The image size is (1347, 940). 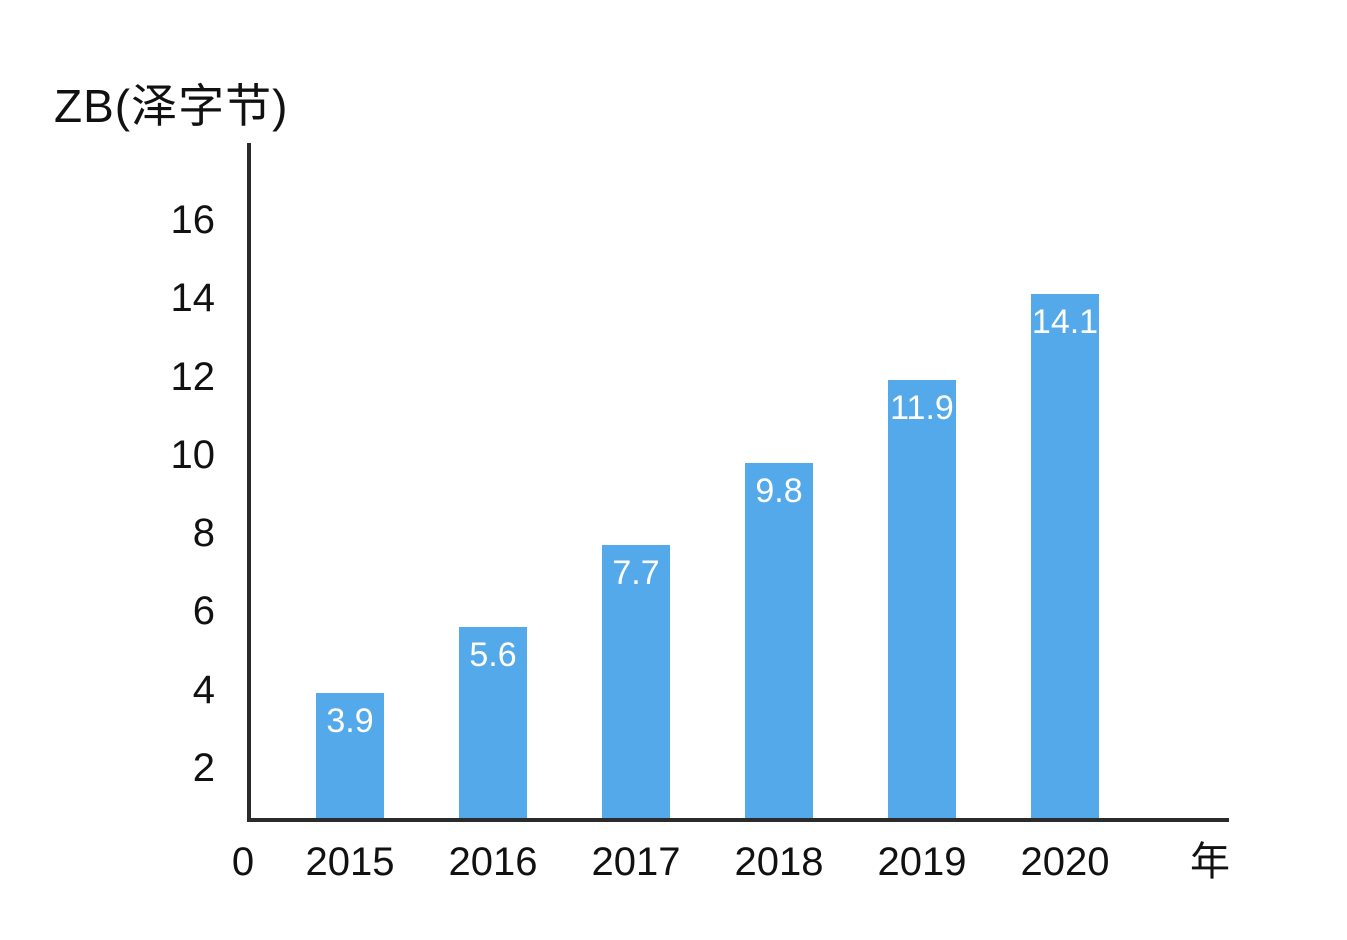 I want to click on y-tick-label: 4, so click(x=203, y=689).